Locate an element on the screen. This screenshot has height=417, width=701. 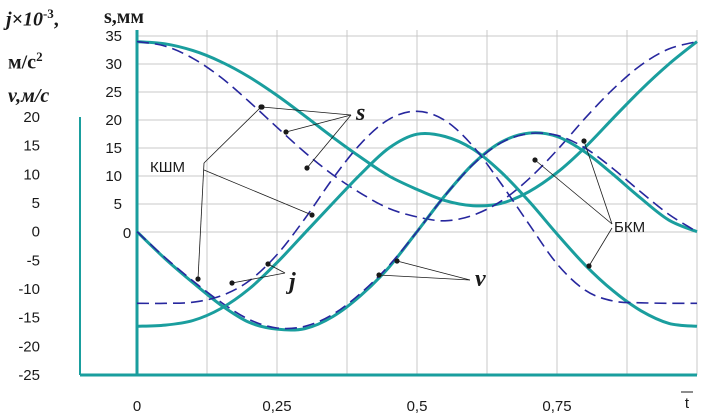
tick-label-jv: 20 is located at coordinates (31, 117).